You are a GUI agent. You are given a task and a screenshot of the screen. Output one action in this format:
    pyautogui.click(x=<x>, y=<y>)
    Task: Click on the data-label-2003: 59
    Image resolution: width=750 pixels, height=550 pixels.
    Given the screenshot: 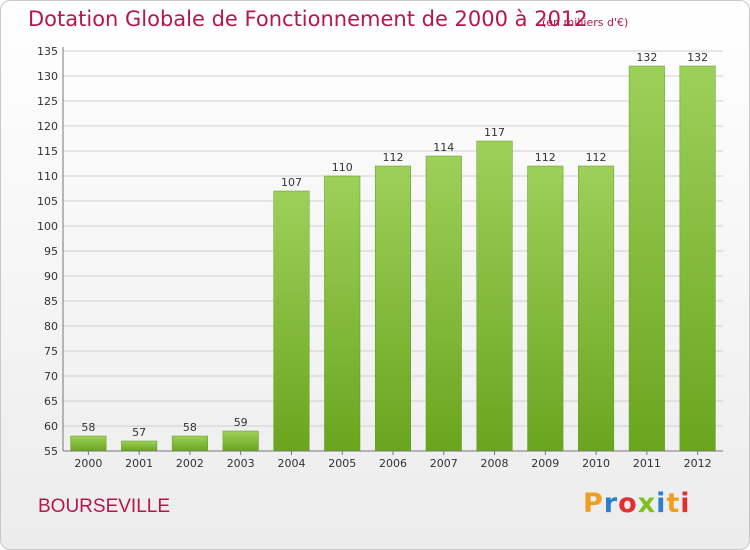 What is the action you would take?
    pyautogui.click(x=241, y=422)
    